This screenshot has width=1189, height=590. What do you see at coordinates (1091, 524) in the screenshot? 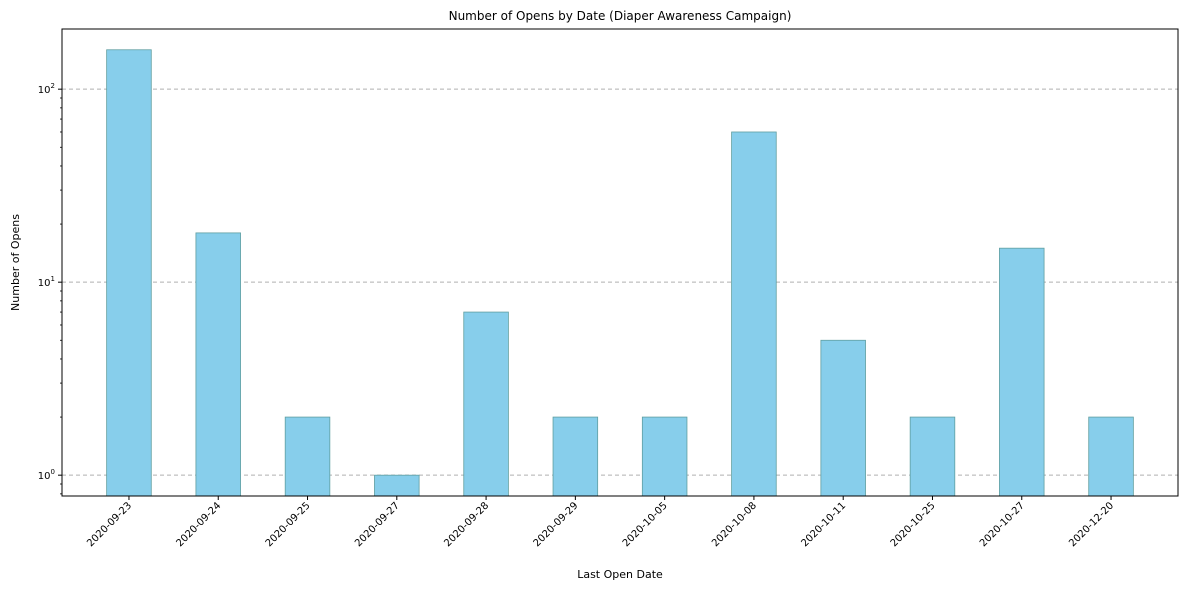
I see `x-tick-label: 2020-12-20` at bounding box center [1091, 524].